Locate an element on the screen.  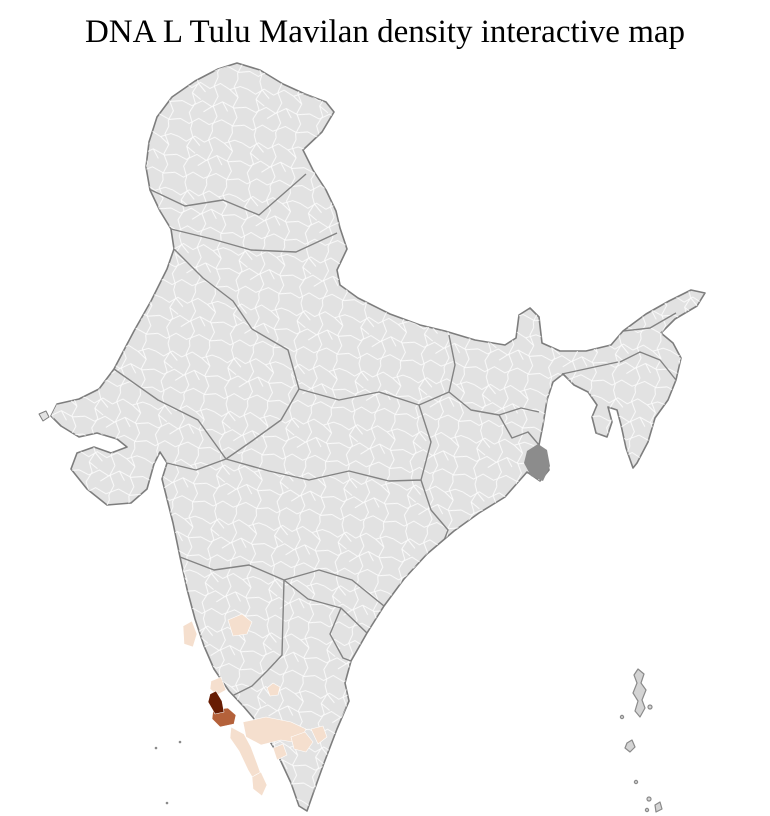
density-districts is located at coordinates (255, 705).